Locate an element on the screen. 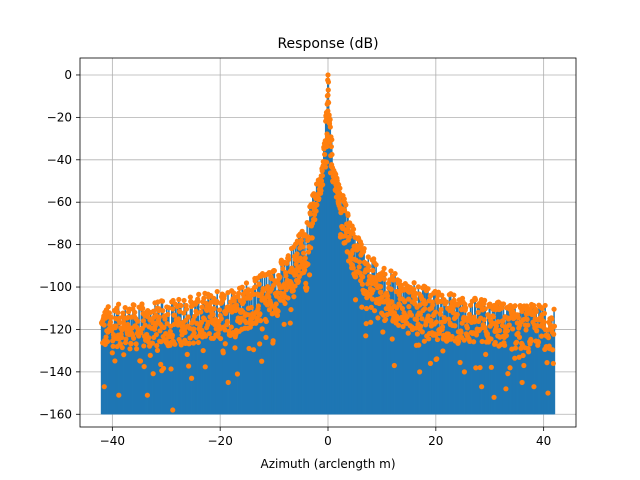  chart-title: Response (dB) is located at coordinates (327, 44).